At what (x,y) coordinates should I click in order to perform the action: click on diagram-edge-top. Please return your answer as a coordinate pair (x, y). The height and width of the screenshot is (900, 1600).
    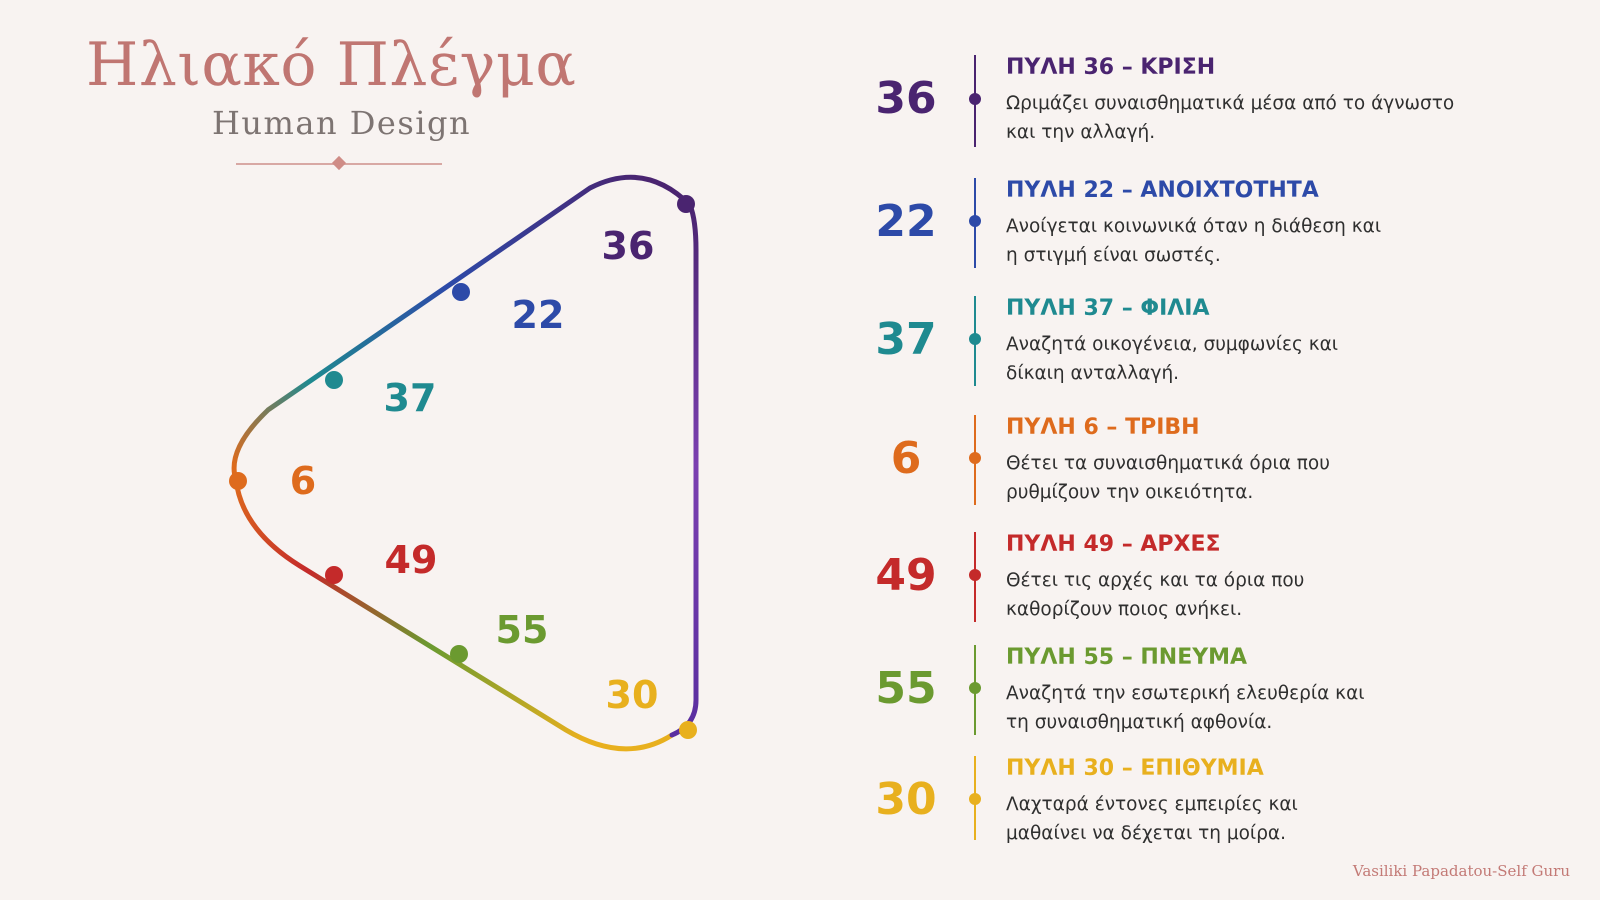
    Looking at the image, I should click on (462, 328).